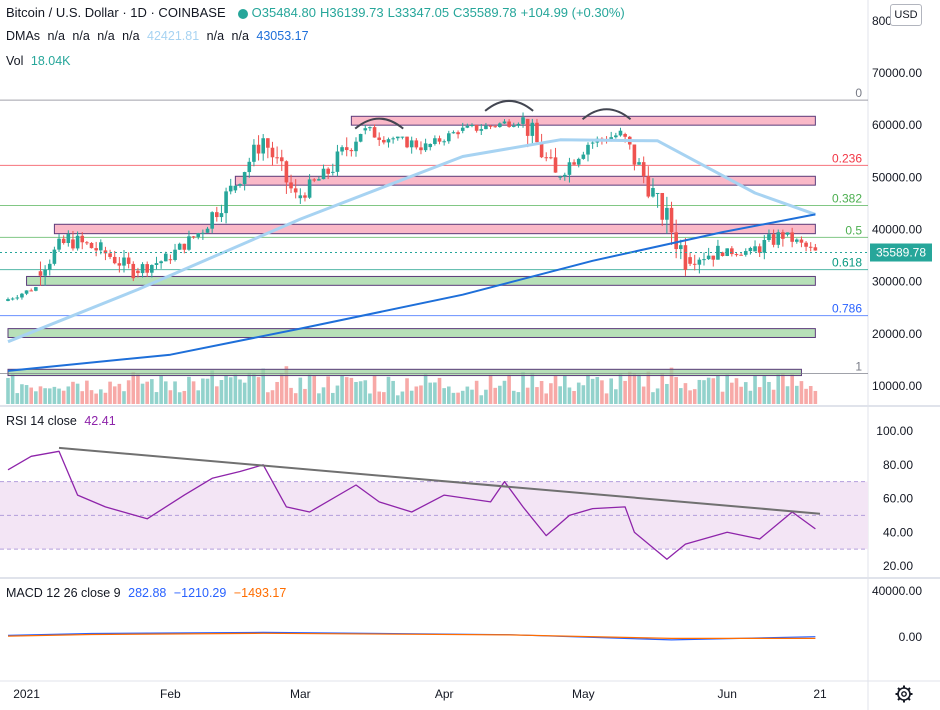  What do you see at coordinates (81, 36) in the screenshot?
I see `dma-na-2: n/a` at bounding box center [81, 36].